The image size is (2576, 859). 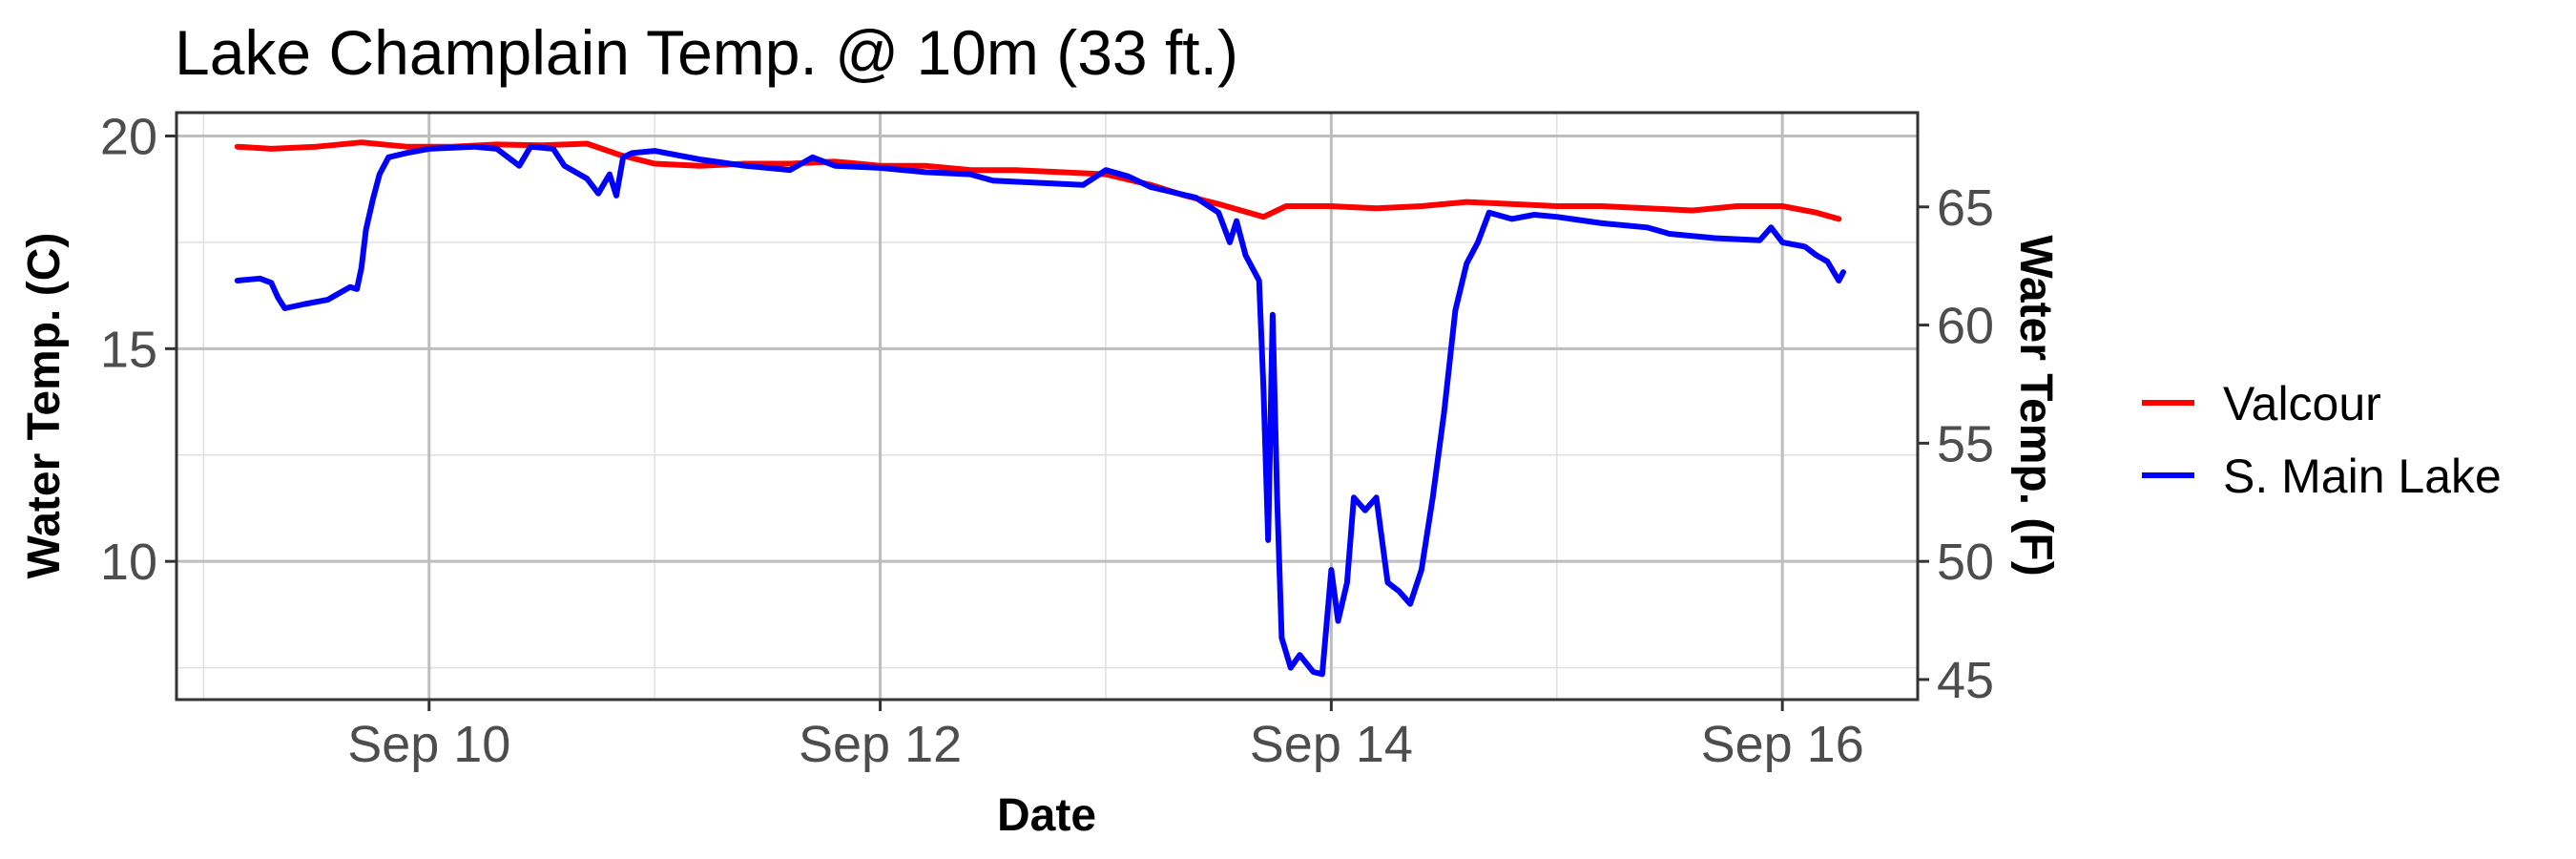 What do you see at coordinates (428, 744) in the screenshot?
I see `x-tick-label: Sep 10` at bounding box center [428, 744].